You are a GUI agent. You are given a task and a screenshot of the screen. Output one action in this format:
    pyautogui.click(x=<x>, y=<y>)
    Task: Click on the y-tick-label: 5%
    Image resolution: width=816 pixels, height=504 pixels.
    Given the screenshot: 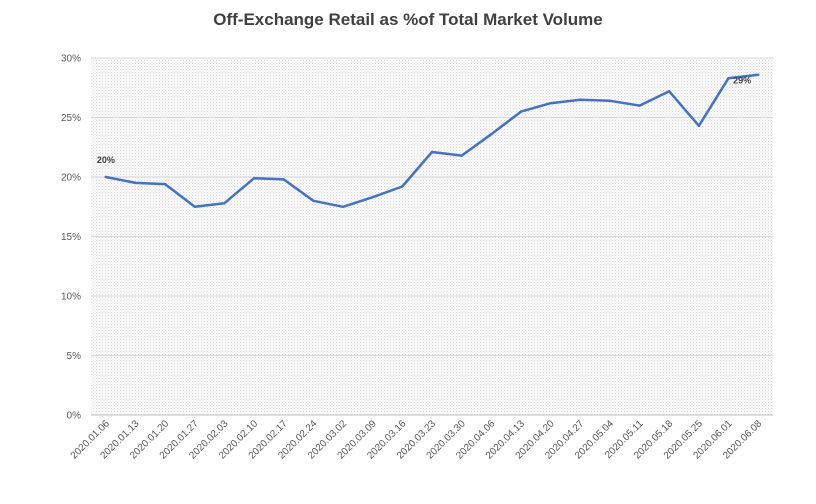 What is the action you would take?
    pyautogui.click(x=74, y=356)
    